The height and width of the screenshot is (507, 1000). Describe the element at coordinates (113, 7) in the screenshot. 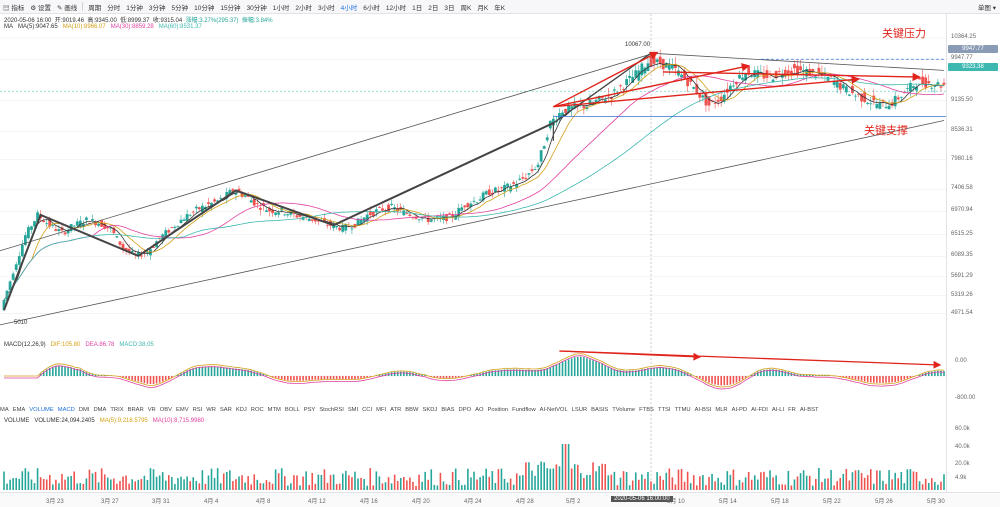

I see `toolbar-item-4: 分时` at that location.